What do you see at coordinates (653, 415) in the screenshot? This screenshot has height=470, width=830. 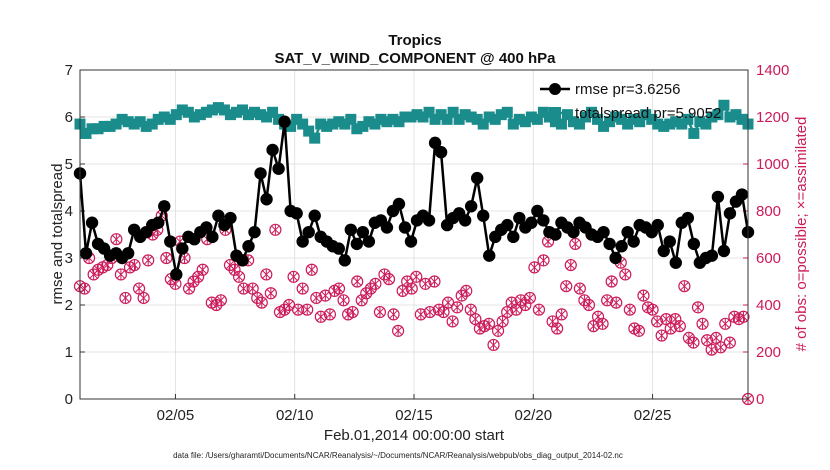 I see `x-tick-label: 02/25` at bounding box center [653, 415].